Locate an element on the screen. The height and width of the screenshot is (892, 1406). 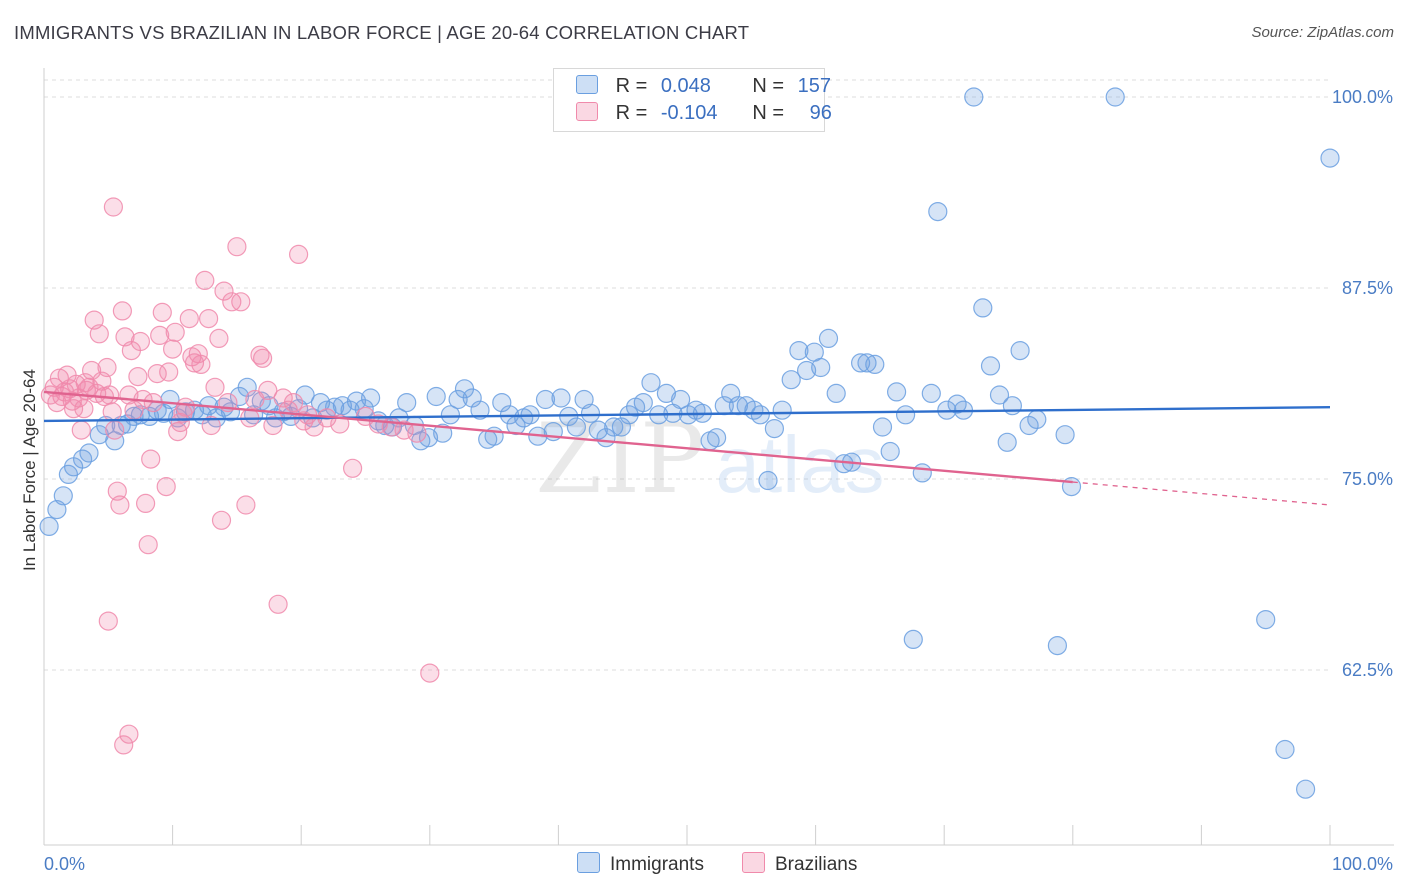
y-tick-label: 75.0% is located at coordinates (1367, 479).